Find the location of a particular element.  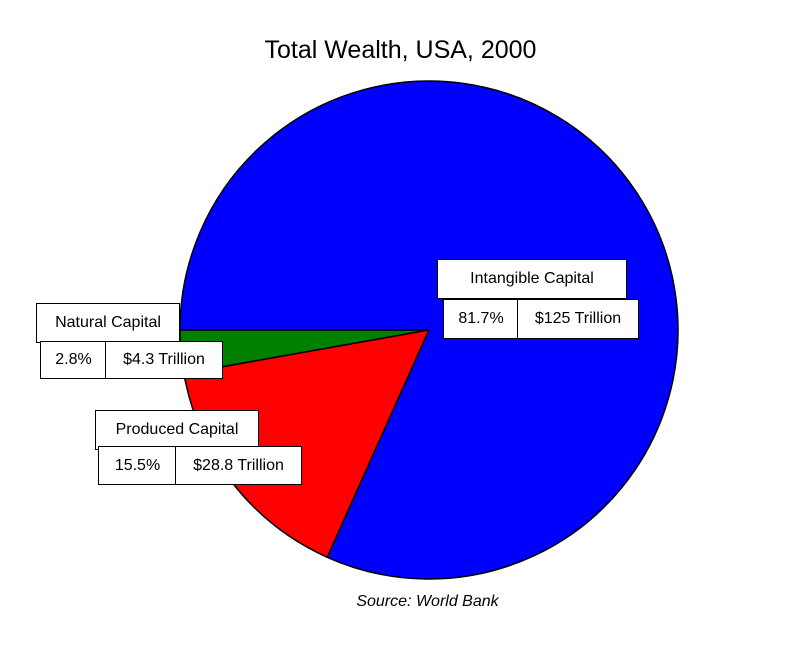

chart-title: Total Wealth, USA, 2000 is located at coordinates (400, 50).